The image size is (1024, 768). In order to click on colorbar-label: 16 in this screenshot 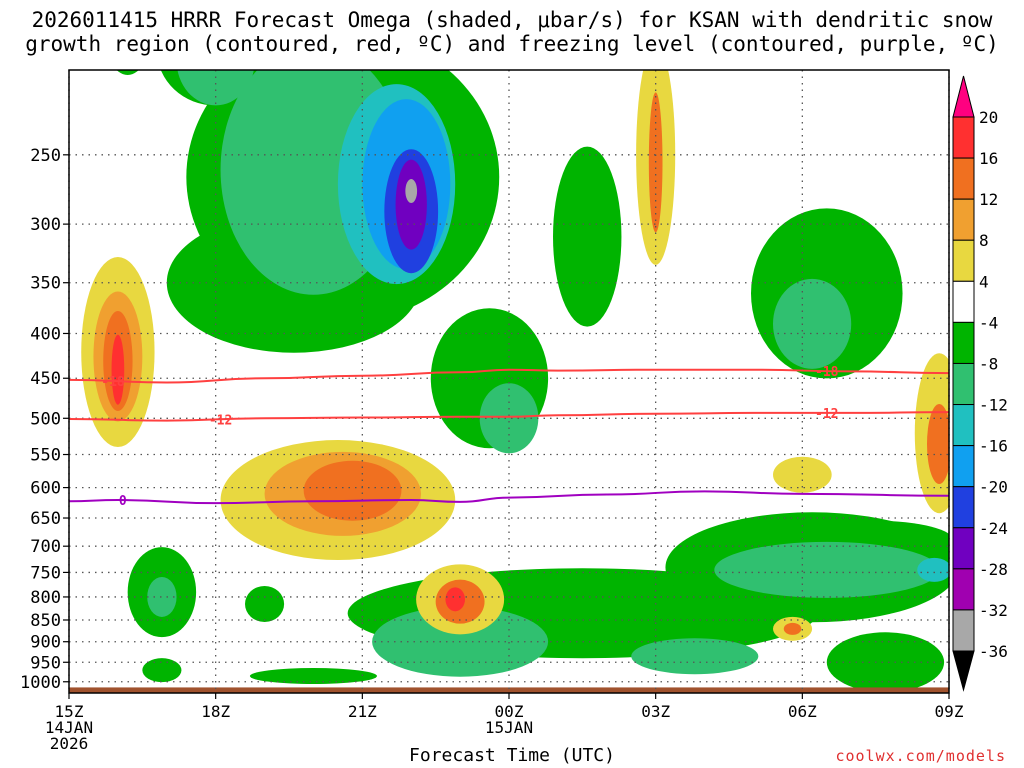, I will do `click(988, 158)`.